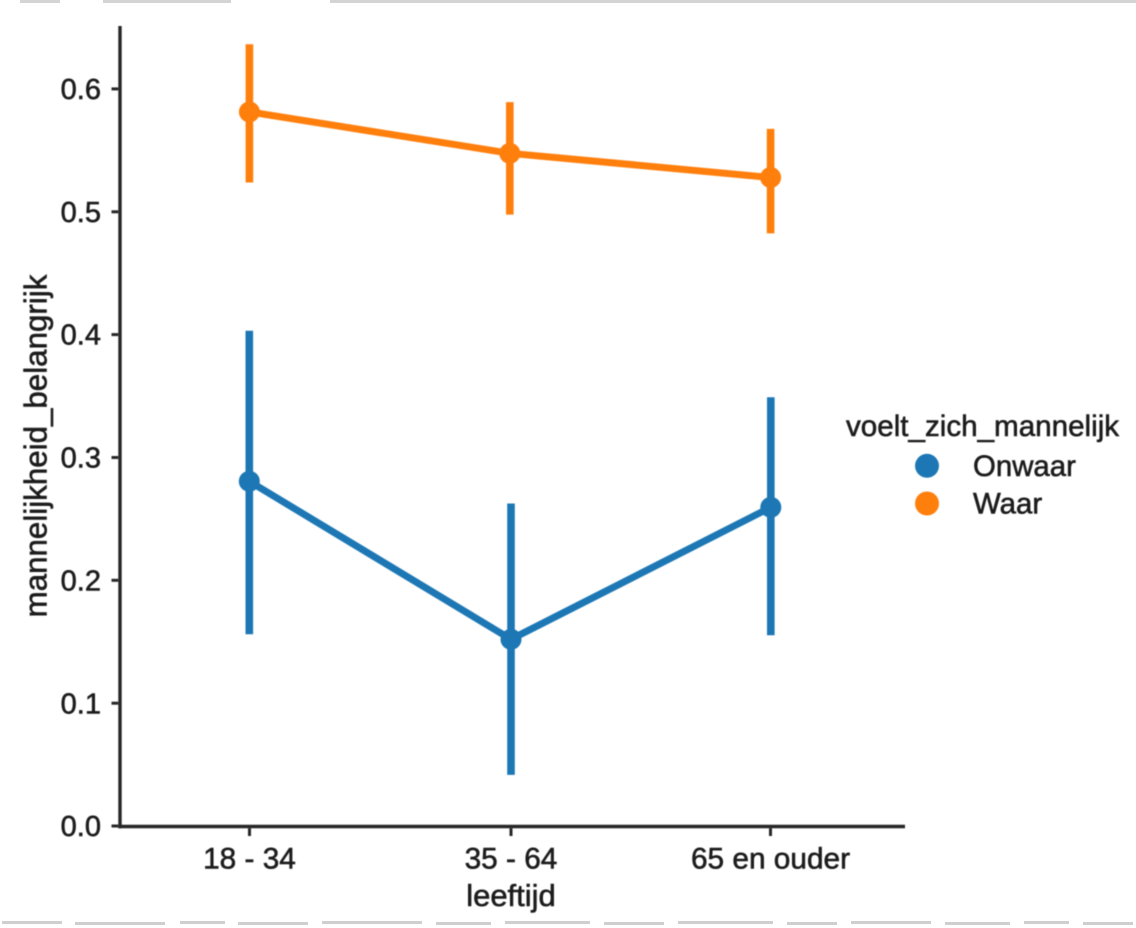  What do you see at coordinates (1007, 504) in the screenshot?
I see `svg-text: Waar` at bounding box center [1007, 504].